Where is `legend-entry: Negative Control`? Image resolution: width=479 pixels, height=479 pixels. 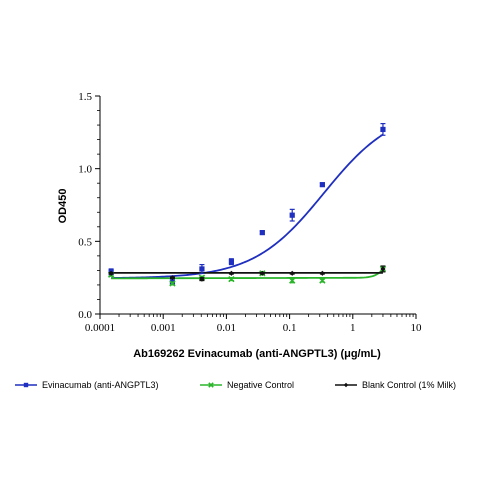
legend-entry: Negative Control is located at coordinates (247, 385).